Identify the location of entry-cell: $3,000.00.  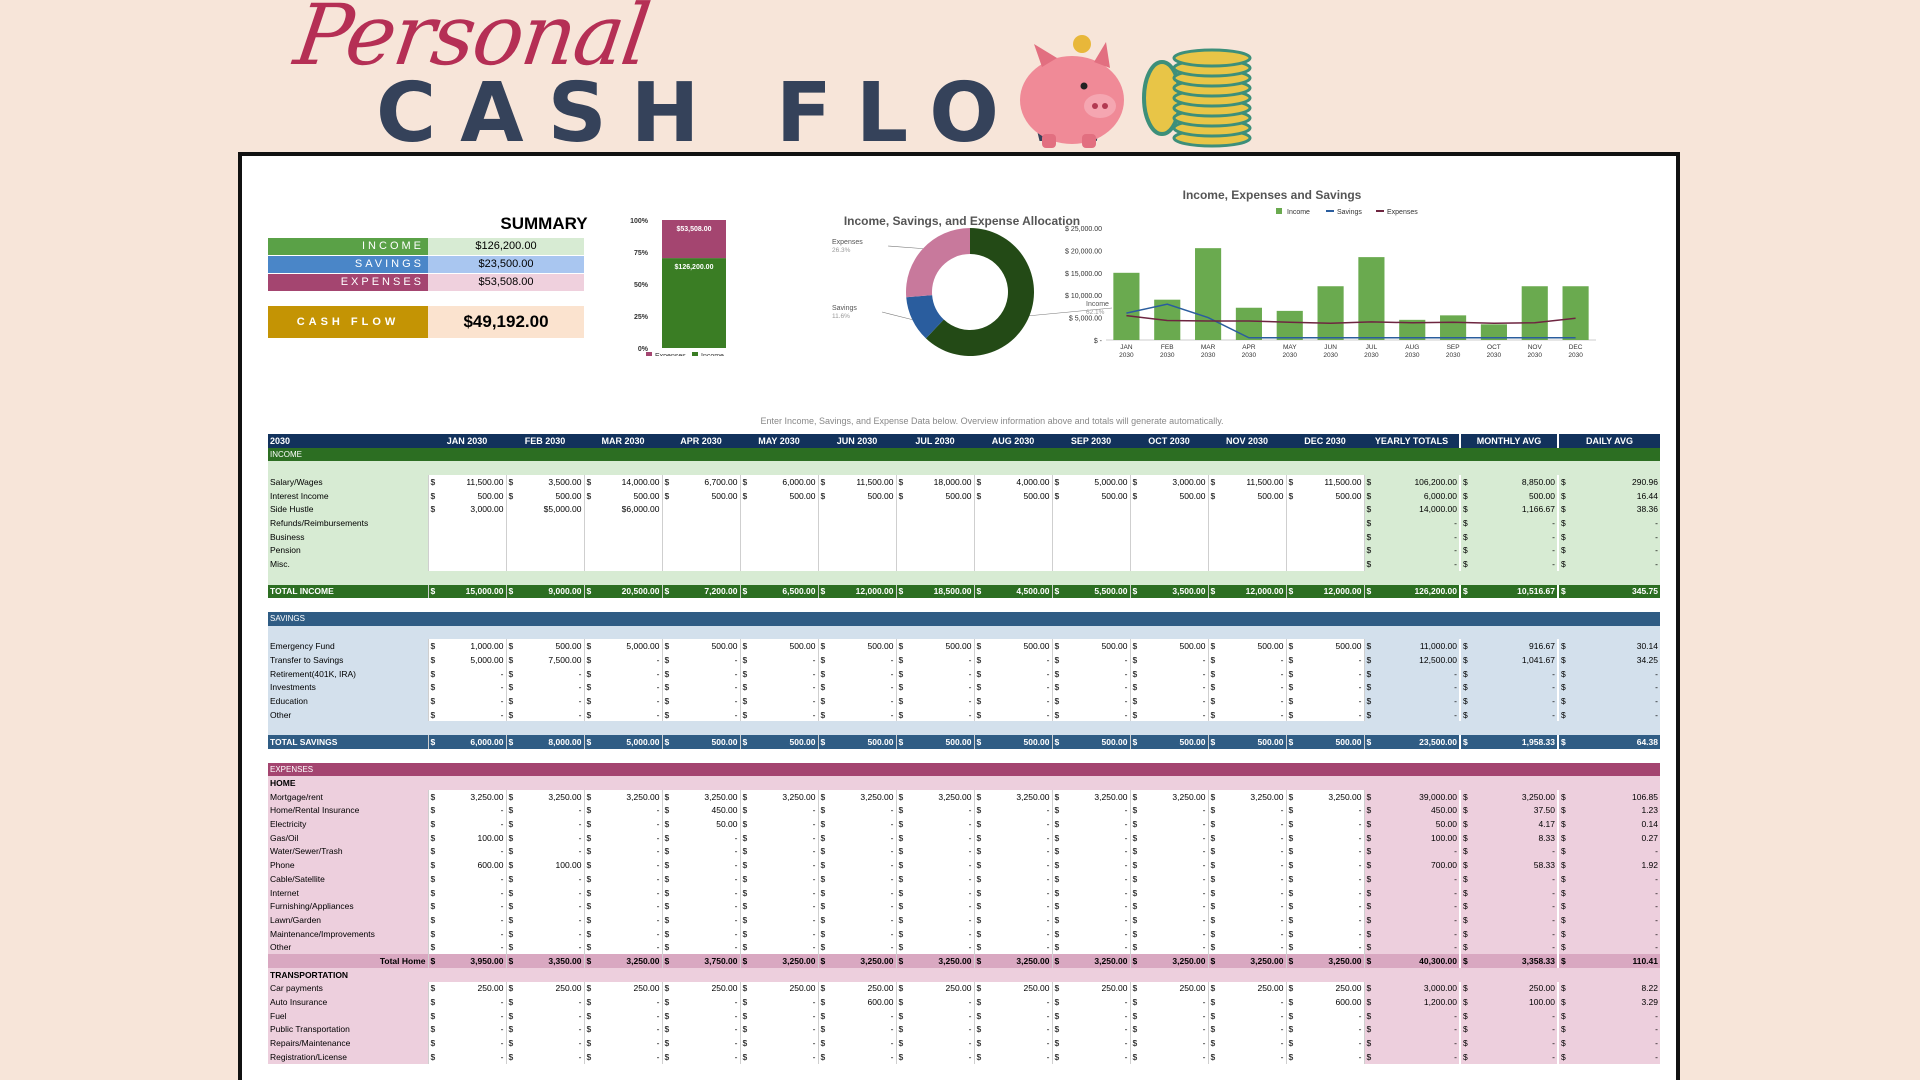
(466, 509).